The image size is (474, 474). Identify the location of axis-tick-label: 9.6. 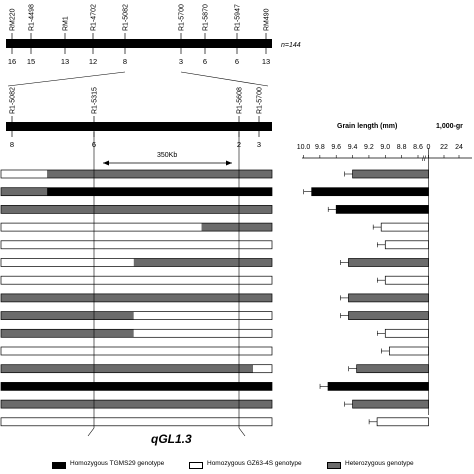
(336, 147).